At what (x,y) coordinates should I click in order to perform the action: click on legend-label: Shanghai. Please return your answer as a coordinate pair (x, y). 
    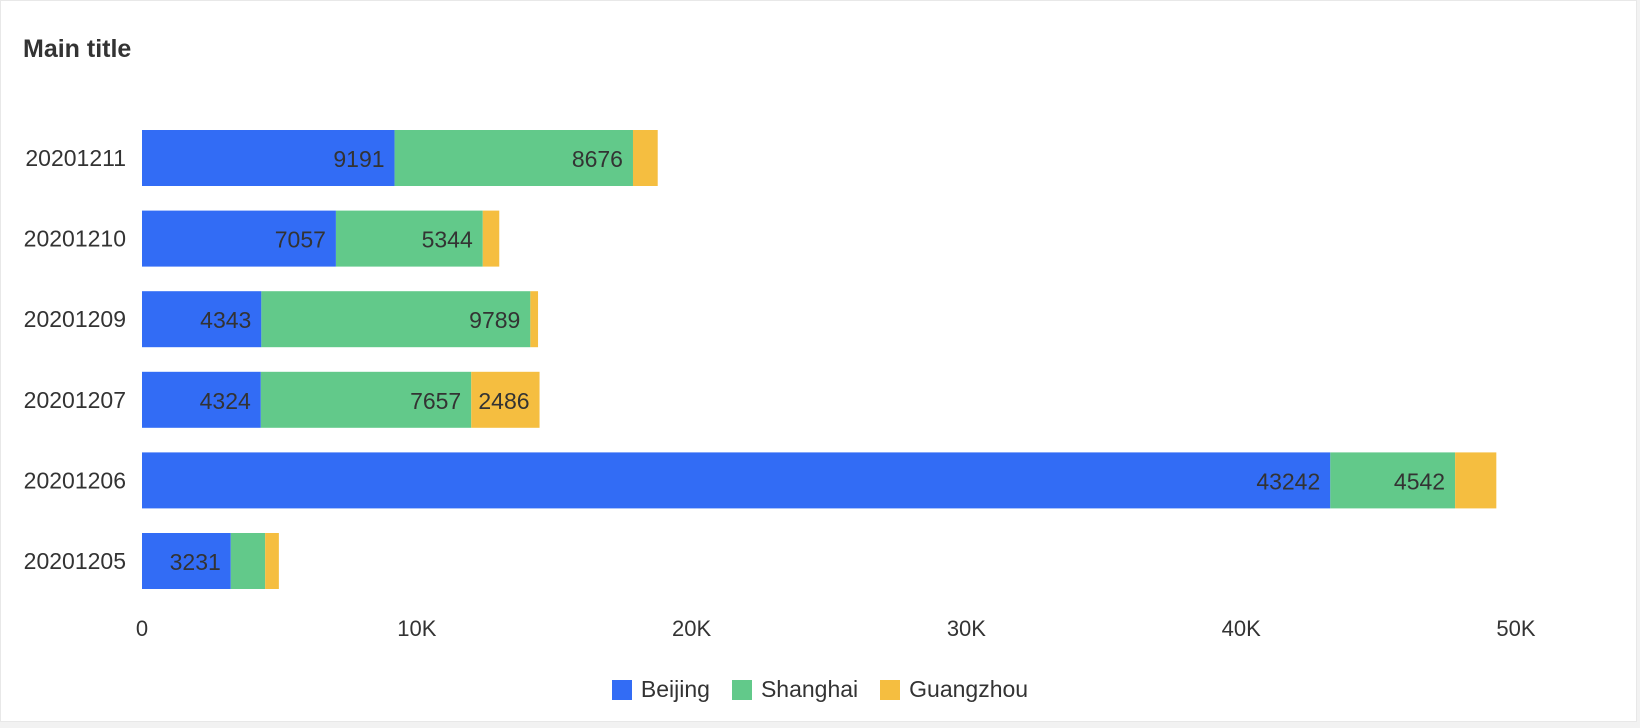
    Looking at the image, I should click on (809, 689).